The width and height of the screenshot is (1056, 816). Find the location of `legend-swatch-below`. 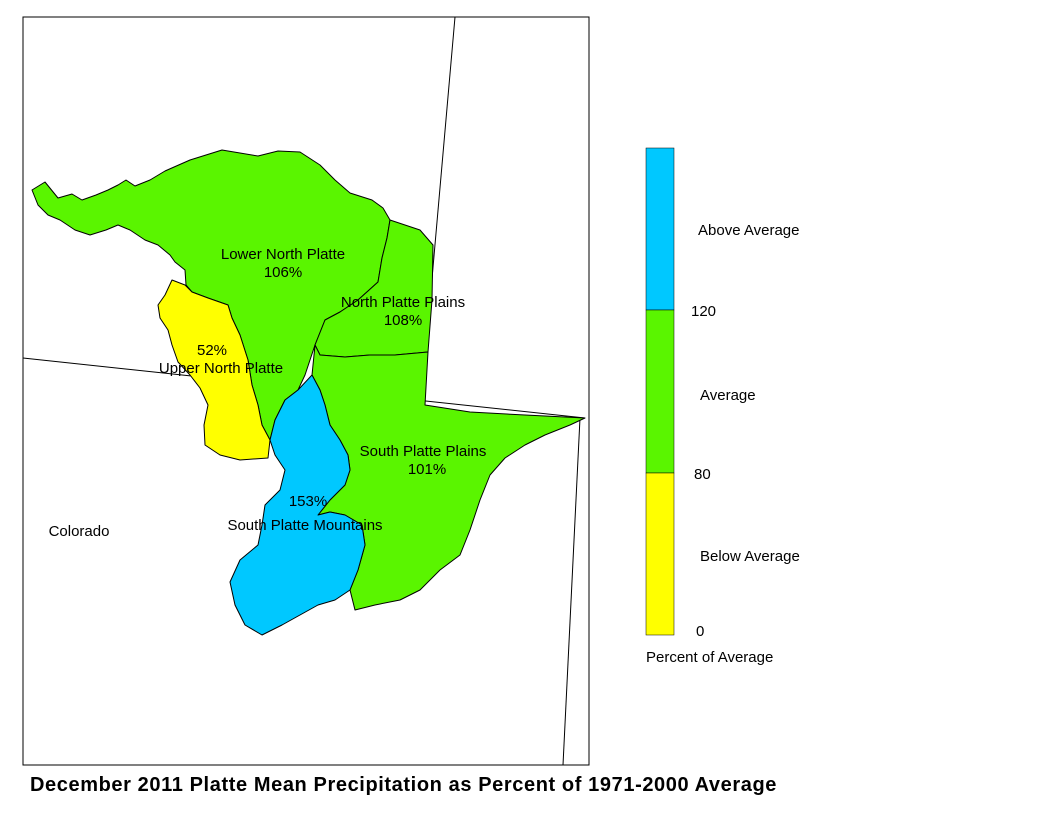

legend-swatch-below is located at coordinates (660, 554).